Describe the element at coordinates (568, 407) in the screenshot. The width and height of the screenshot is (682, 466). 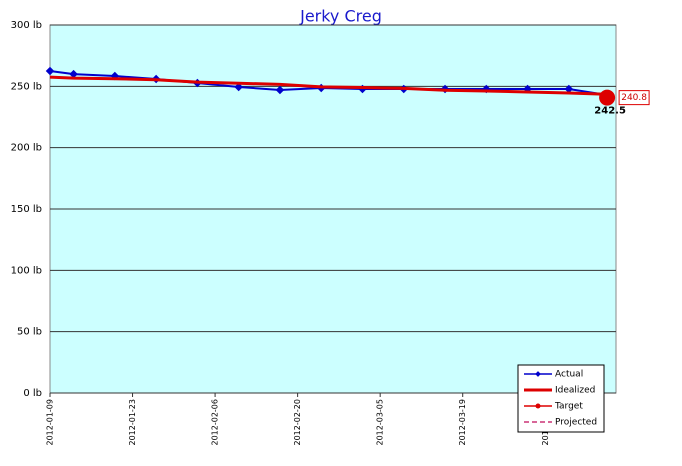
I see `legend-label: Target` at that location.